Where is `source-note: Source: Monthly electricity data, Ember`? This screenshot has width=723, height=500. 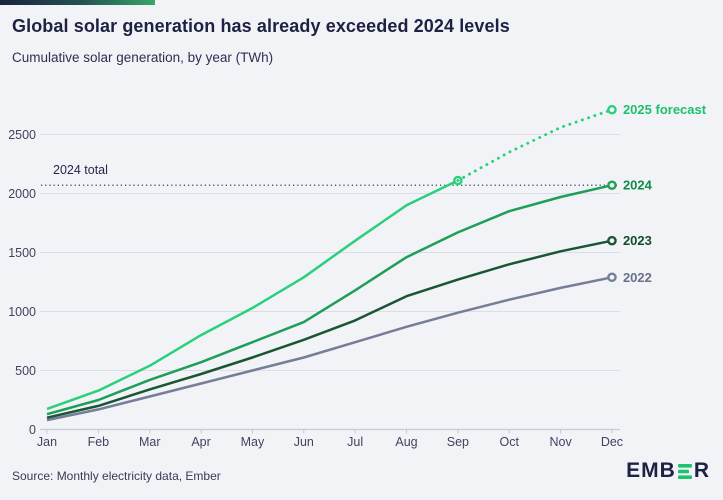 source-note: Source: Monthly electricity data, Ember is located at coordinates (116, 476).